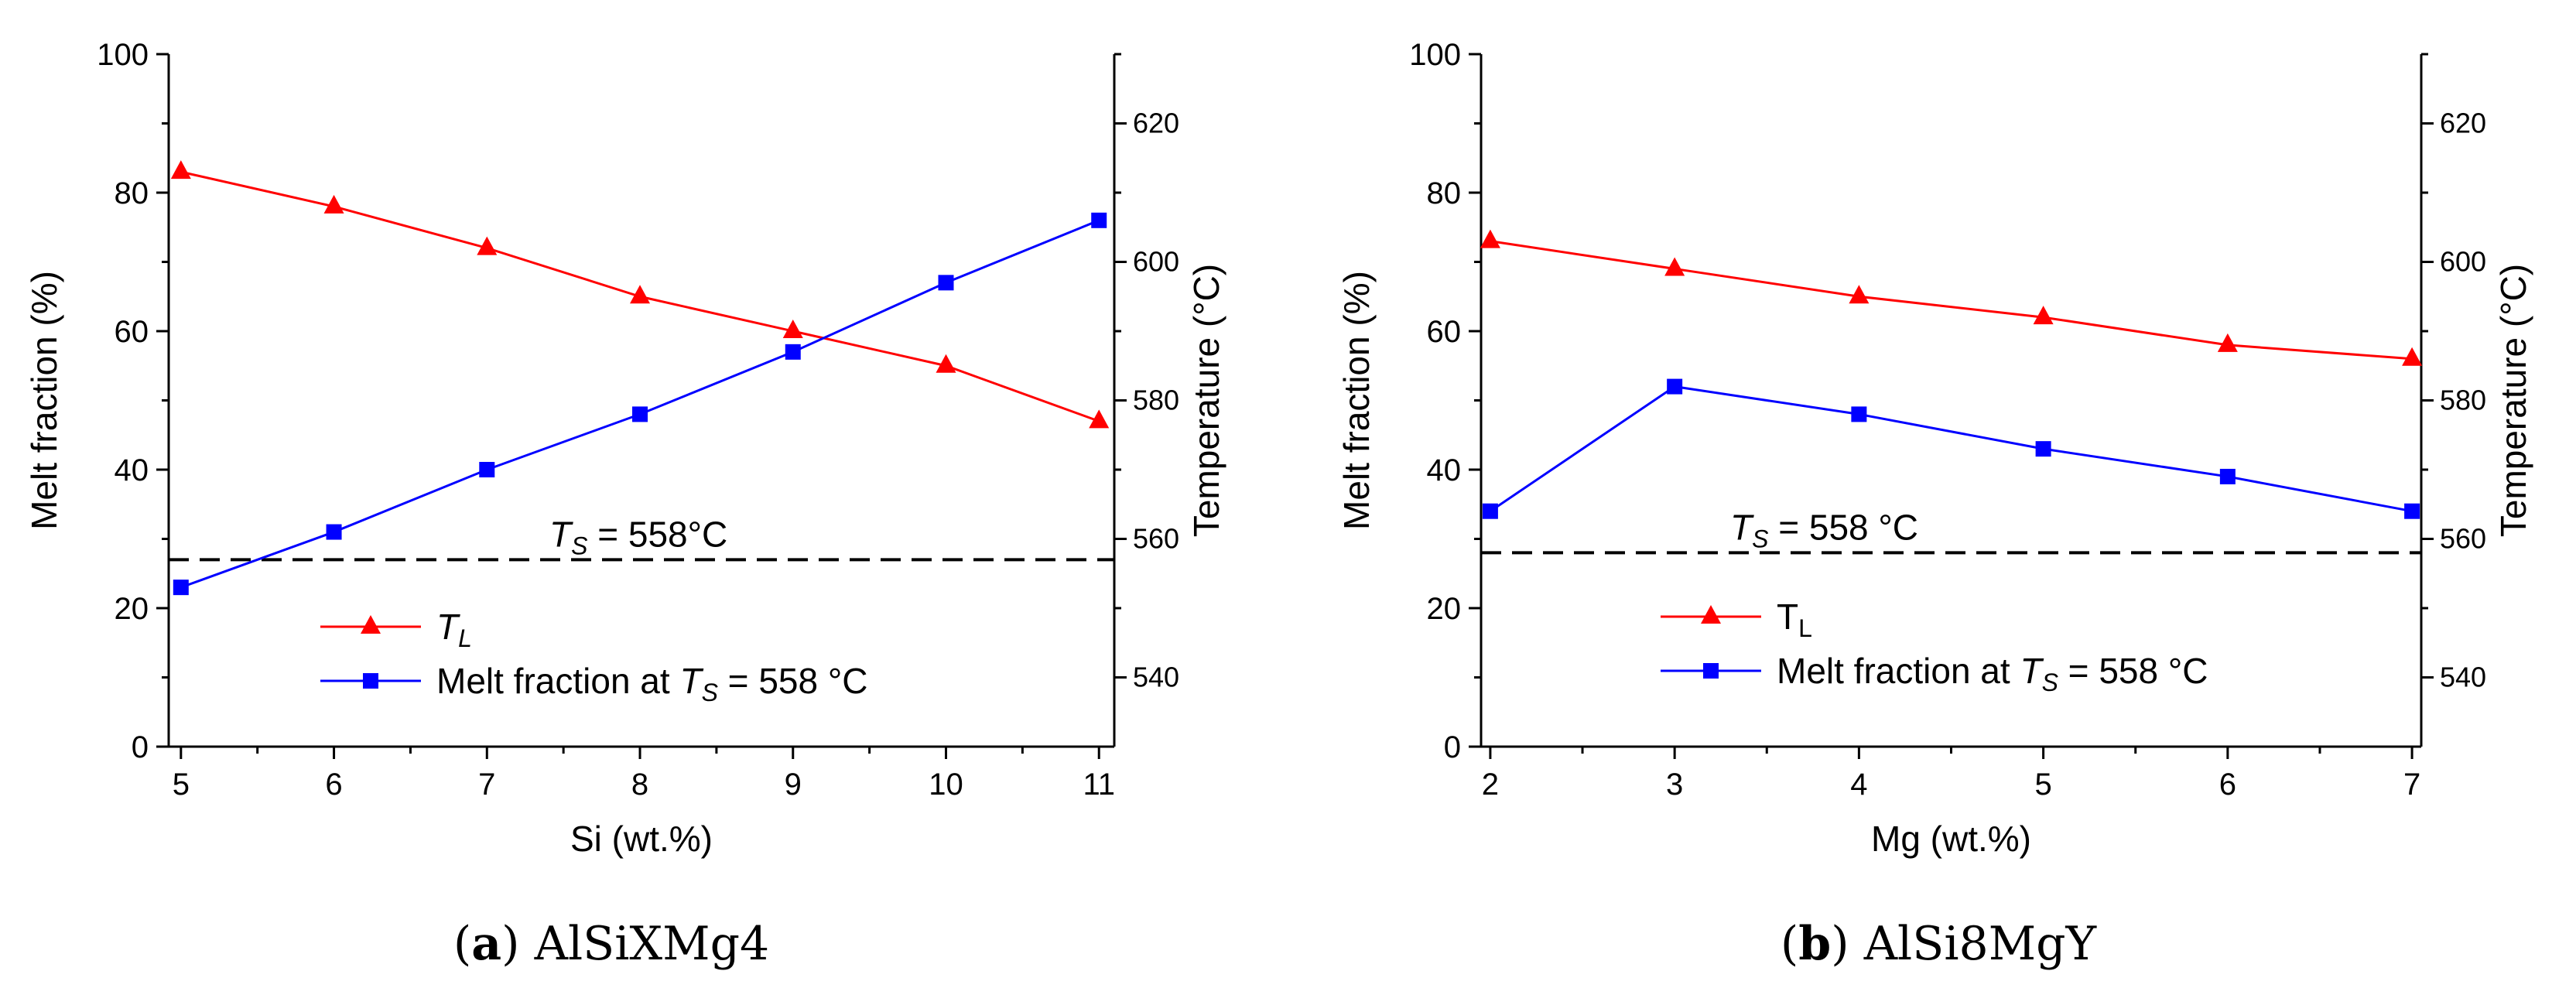 The width and height of the screenshot is (2576, 995). I want to click on ts-annotation: TS = 558 °C, so click(1824, 529).